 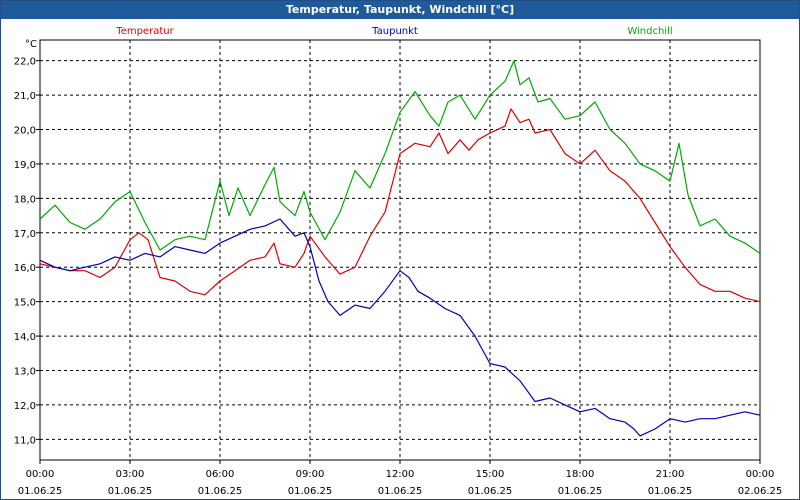 I want to click on x-tick-time-label: 06:00, so click(x=220, y=474).